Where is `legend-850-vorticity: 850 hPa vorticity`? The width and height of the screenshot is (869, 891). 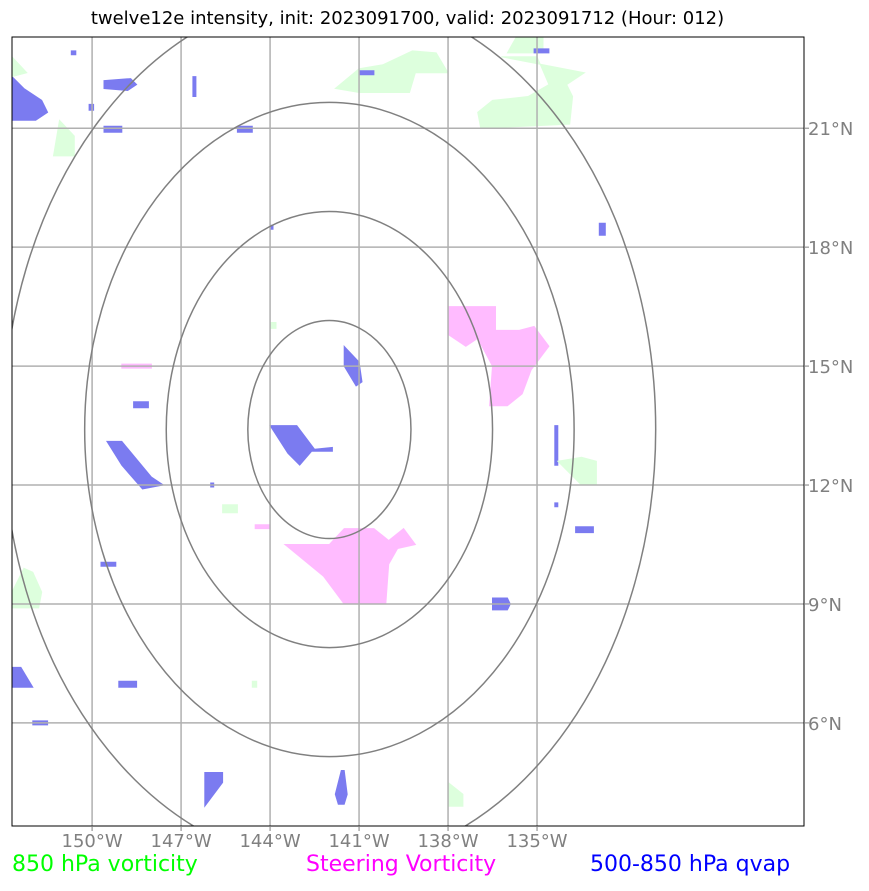 legend-850-vorticity: 850 hPa vorticity is located at coordinates (105, 864).